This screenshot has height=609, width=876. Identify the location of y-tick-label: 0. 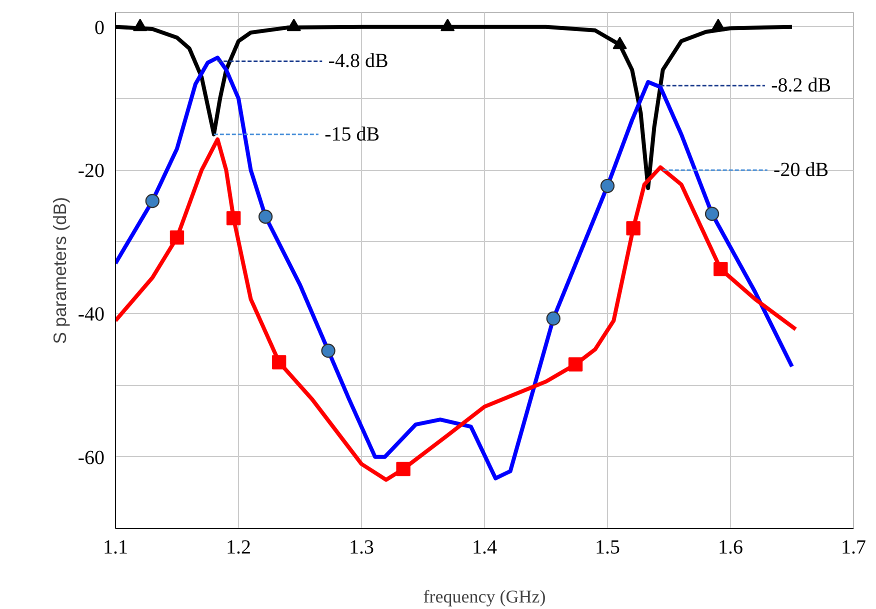
(99, 27).